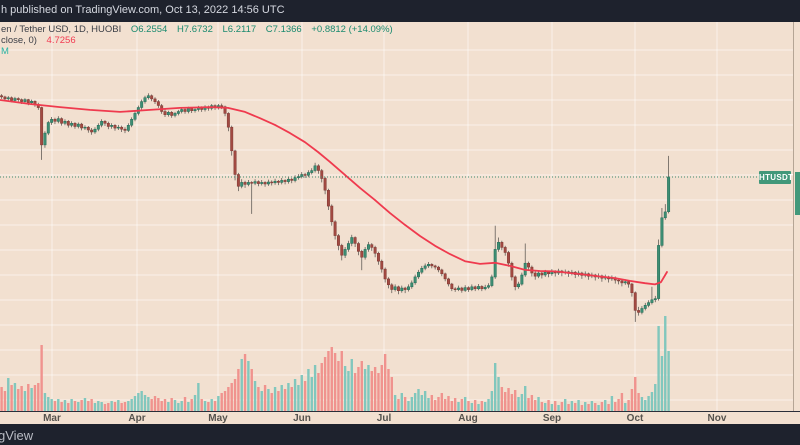 This screenshot has height=445, width=800. I want to click on month-label-oct: Oct, so click(635, 418).